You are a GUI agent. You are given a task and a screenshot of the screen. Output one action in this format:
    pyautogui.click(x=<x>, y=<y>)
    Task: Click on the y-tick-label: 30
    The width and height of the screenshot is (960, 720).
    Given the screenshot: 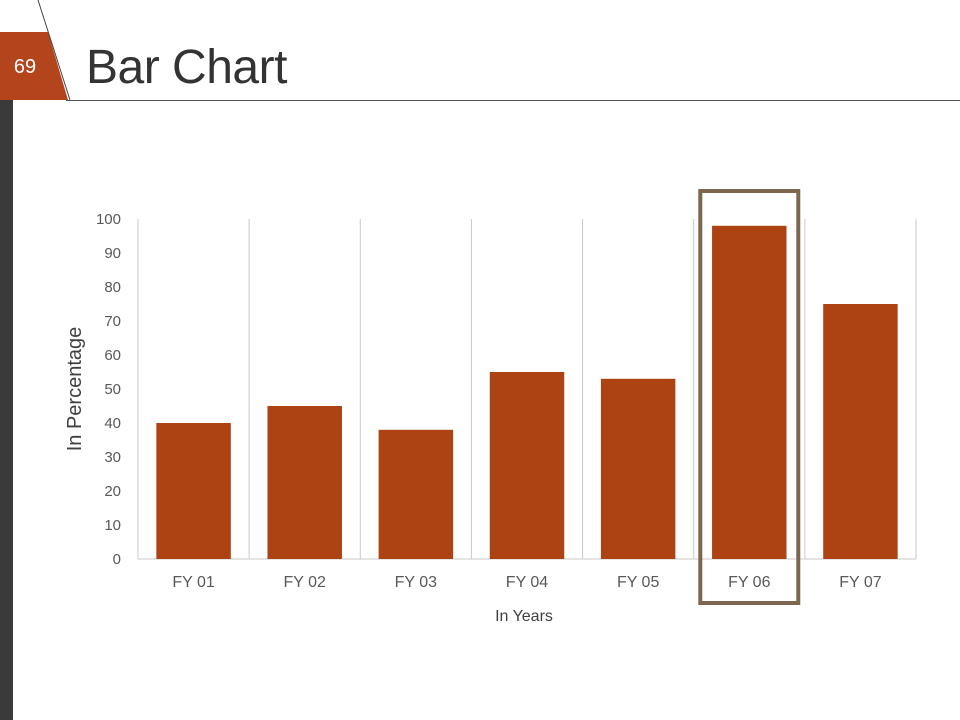 What is the action you would take?
    pyautogui.click(x=112, y=457)
    